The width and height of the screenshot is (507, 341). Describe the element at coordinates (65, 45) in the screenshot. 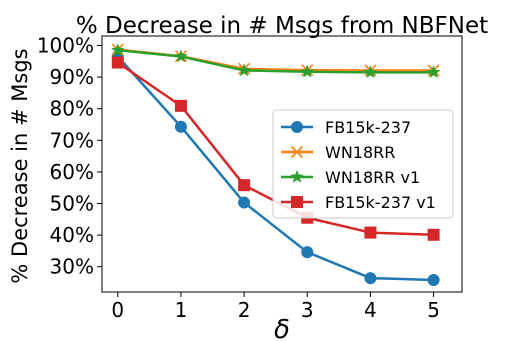

I see `y-tick-label: 100%` at that location.